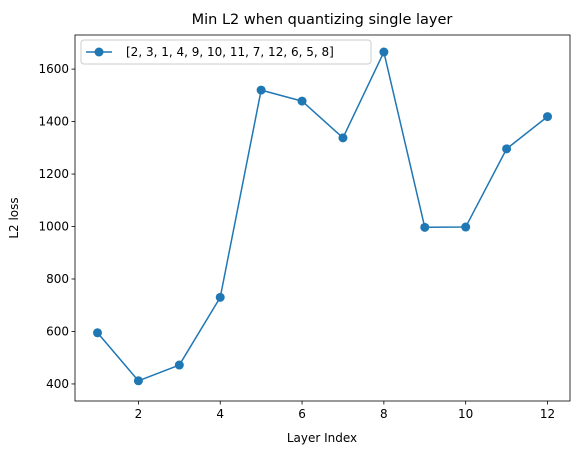 The image size is (580, 455). I want to click on legend-box, so click(226, 52).